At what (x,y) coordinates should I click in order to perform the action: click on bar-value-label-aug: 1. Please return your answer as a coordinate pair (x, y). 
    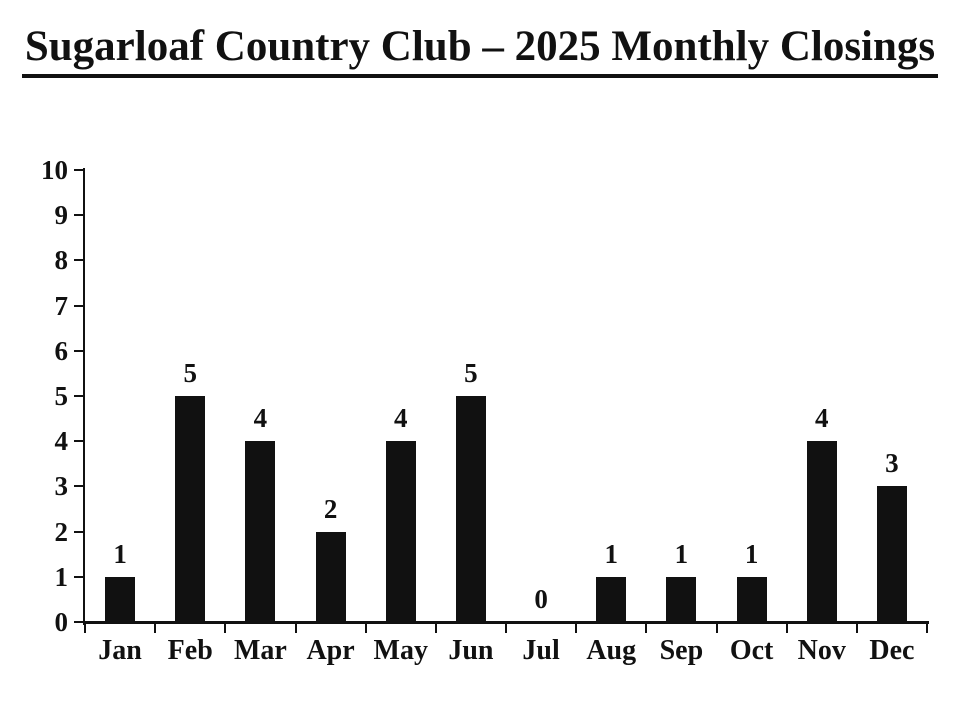
    Looking at the image, I should click on (611, 553).